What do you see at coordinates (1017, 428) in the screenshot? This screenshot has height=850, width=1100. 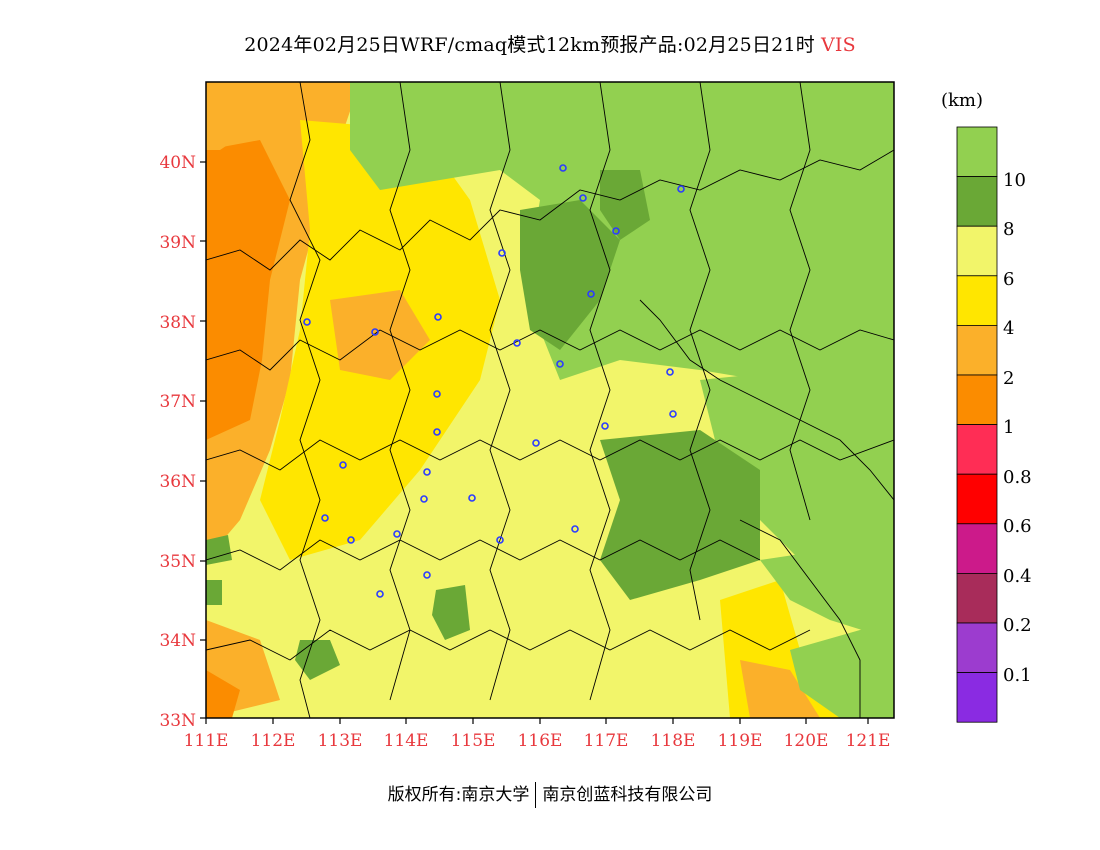 I see `legend-labels: 10 8 6 4 2 1 0.8 0.6 0.4 0.2 0.1` at bounding box center [1017, 428].